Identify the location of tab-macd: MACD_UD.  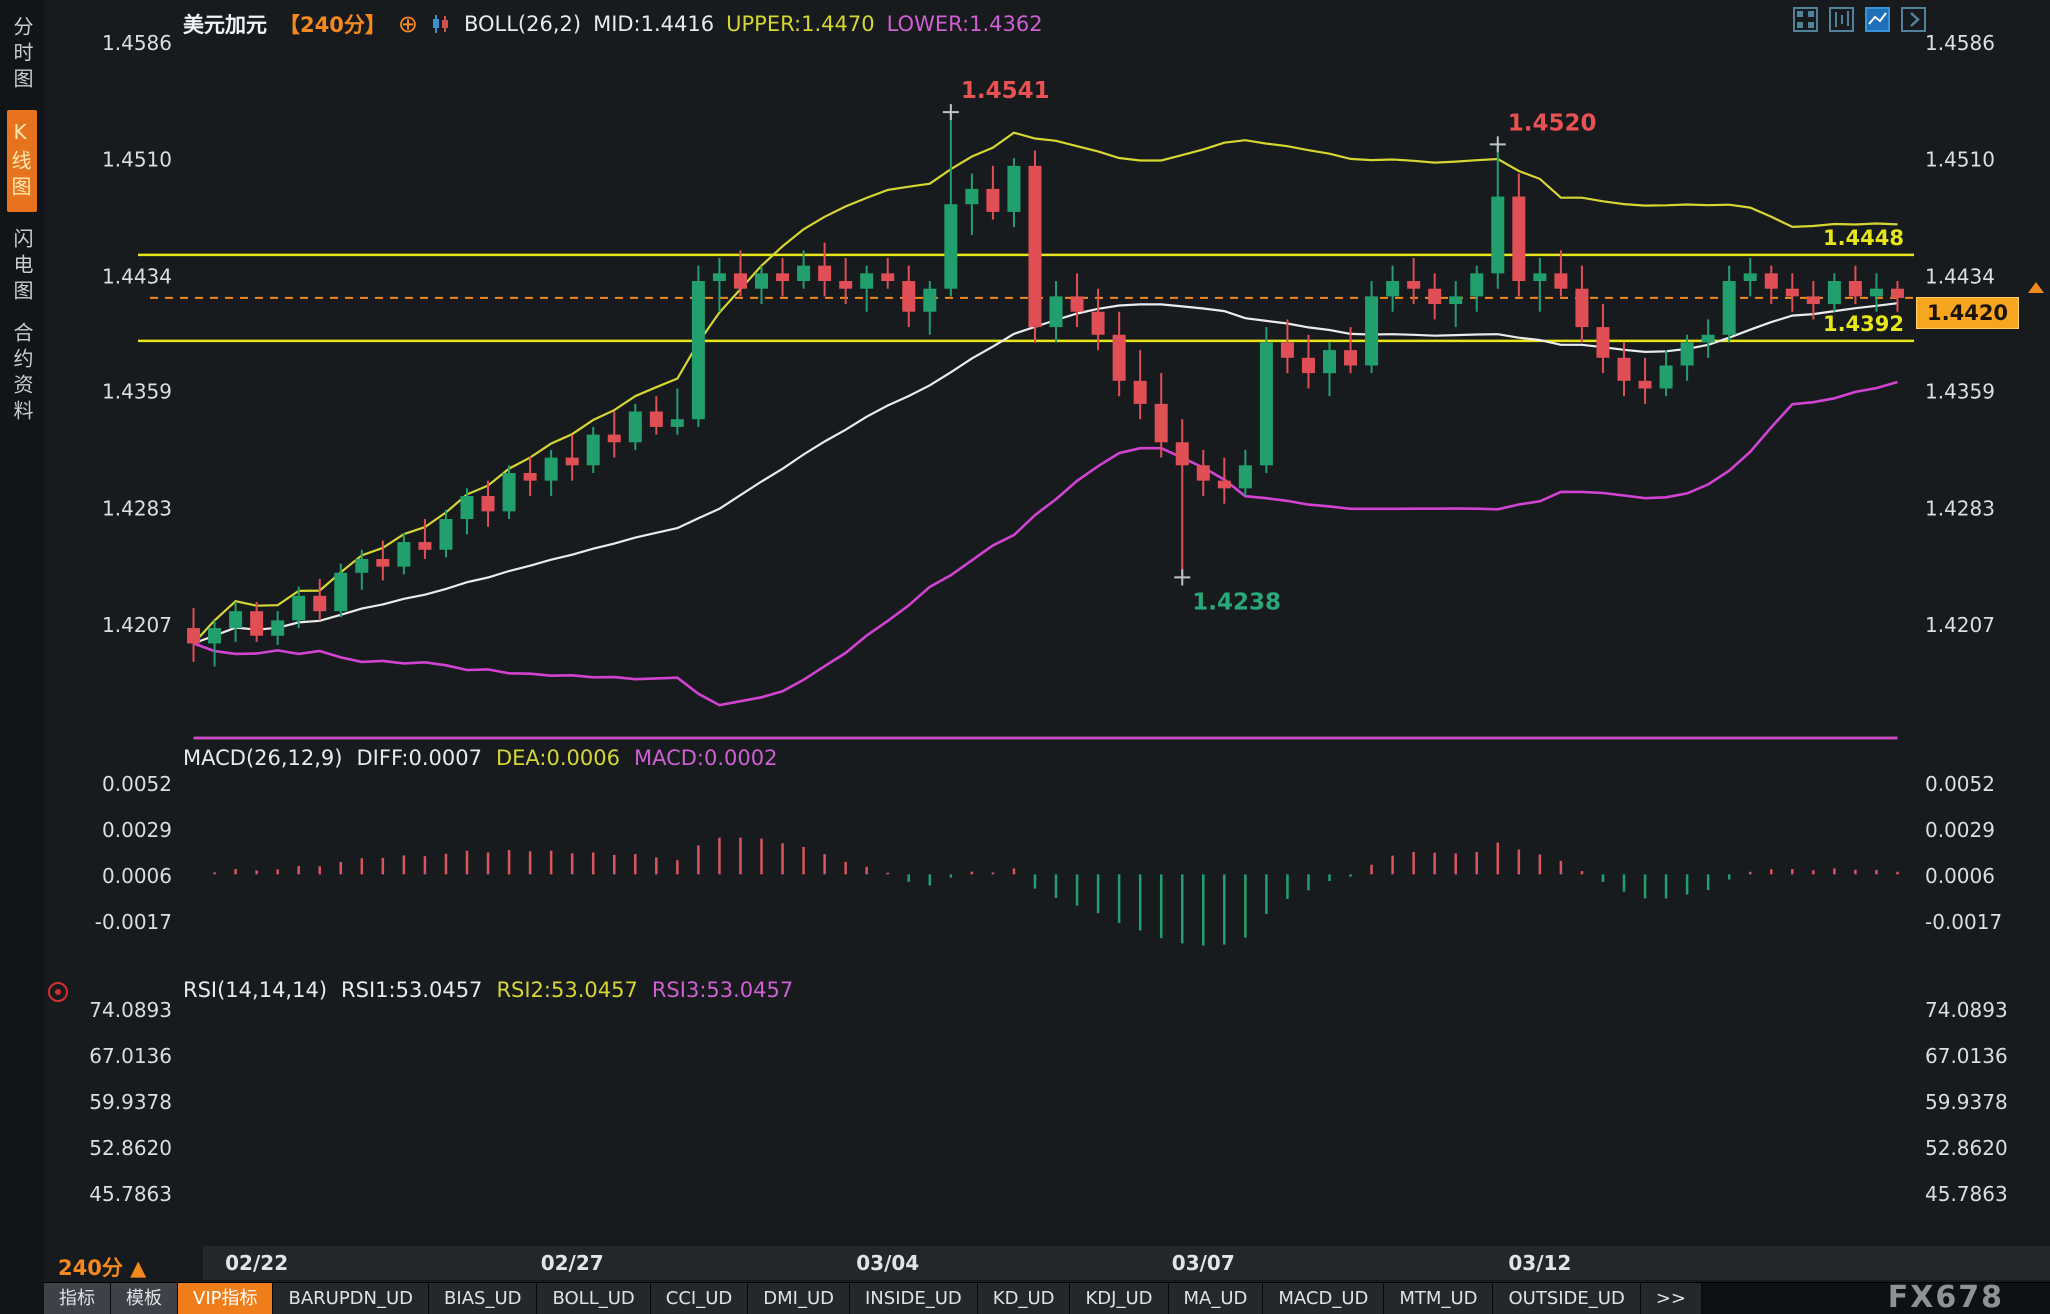
(1324, 1298).